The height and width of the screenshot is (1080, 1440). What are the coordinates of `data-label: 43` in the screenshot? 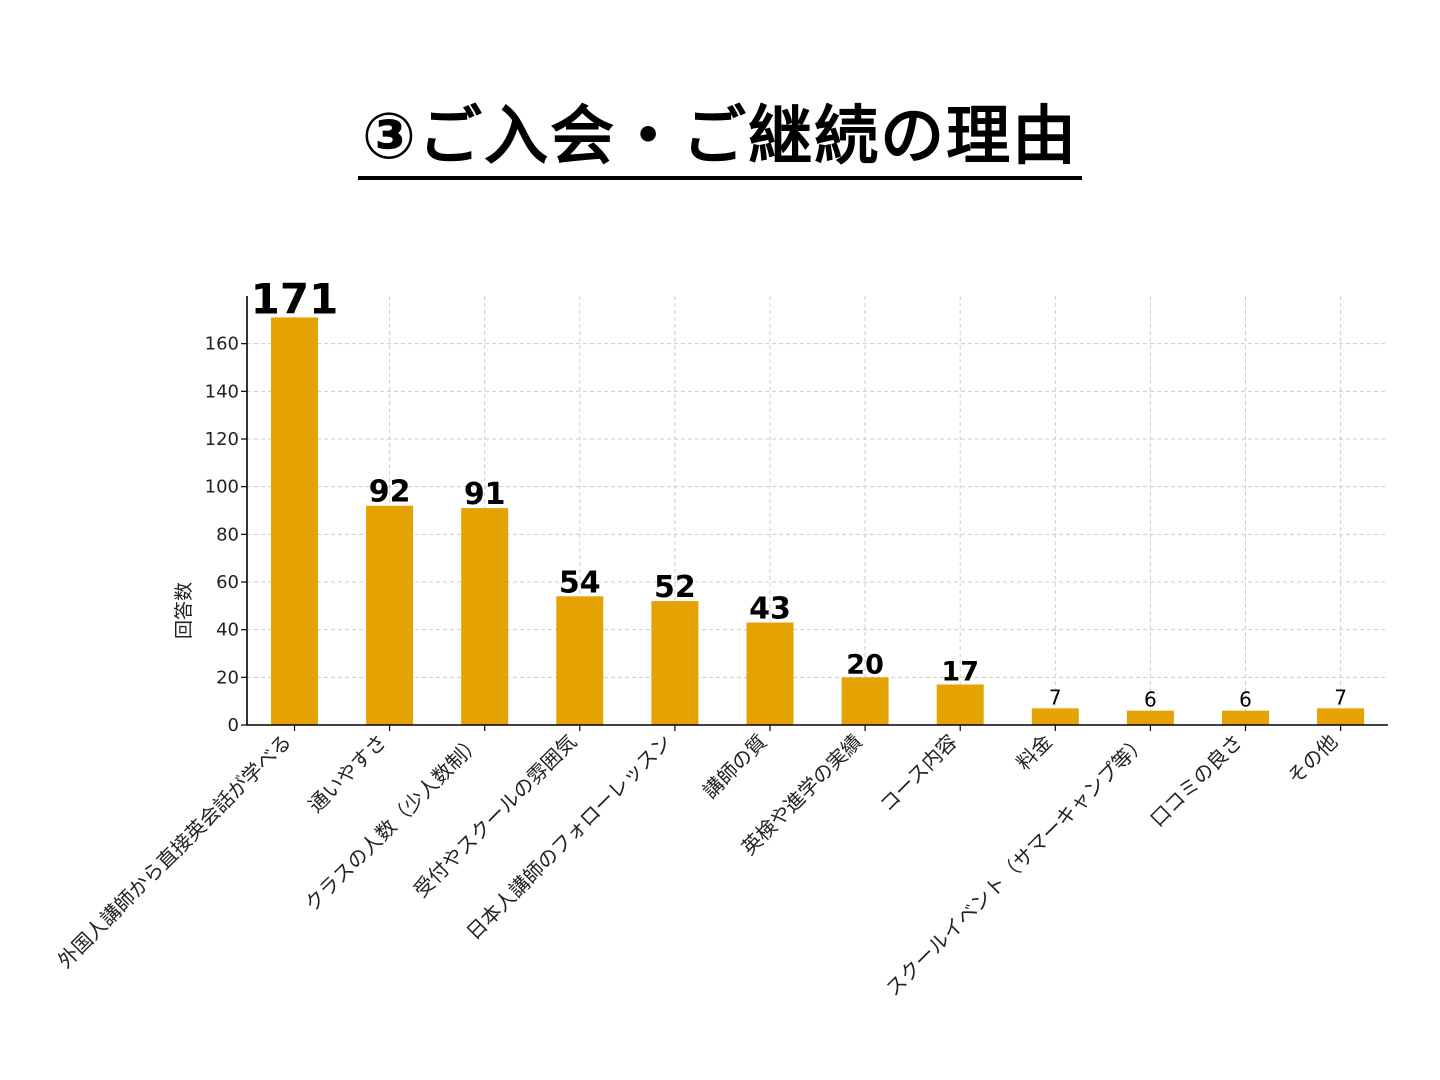 It's located at (770, 609).